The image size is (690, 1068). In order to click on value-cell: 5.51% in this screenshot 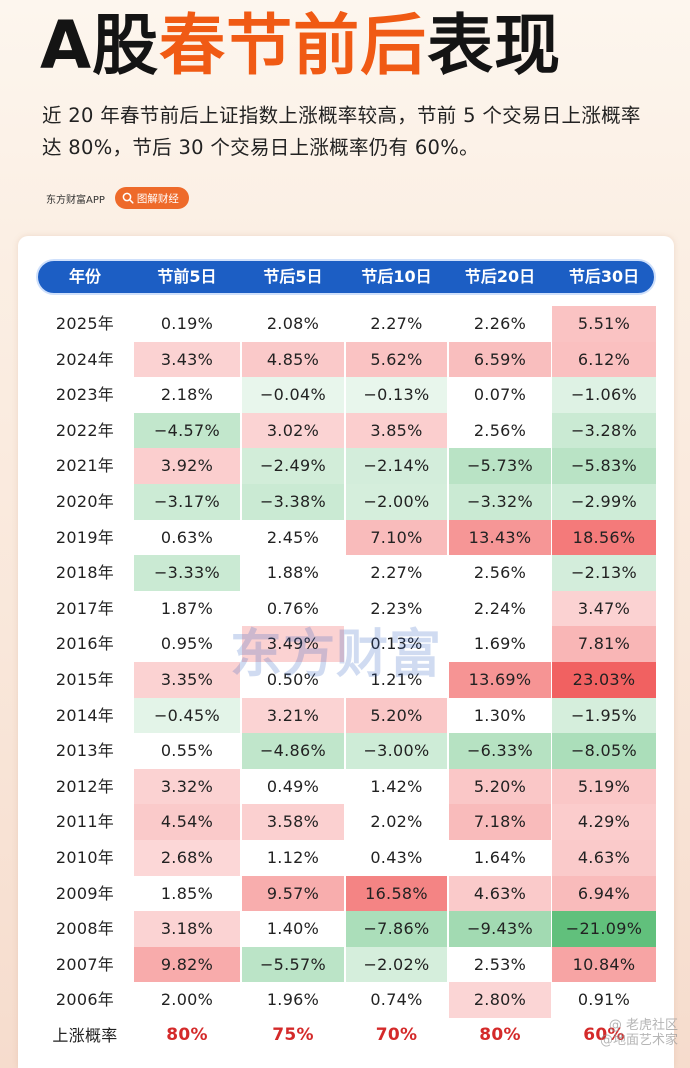, I will do `click(604, 324)`.